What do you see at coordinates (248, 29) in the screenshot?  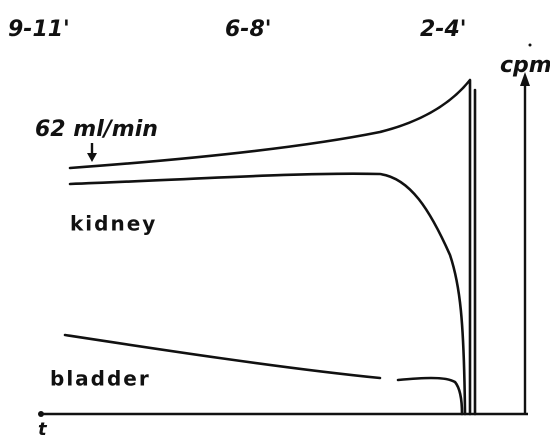 I see `time-mark: 6-8'` at bounding box center [248, 29].